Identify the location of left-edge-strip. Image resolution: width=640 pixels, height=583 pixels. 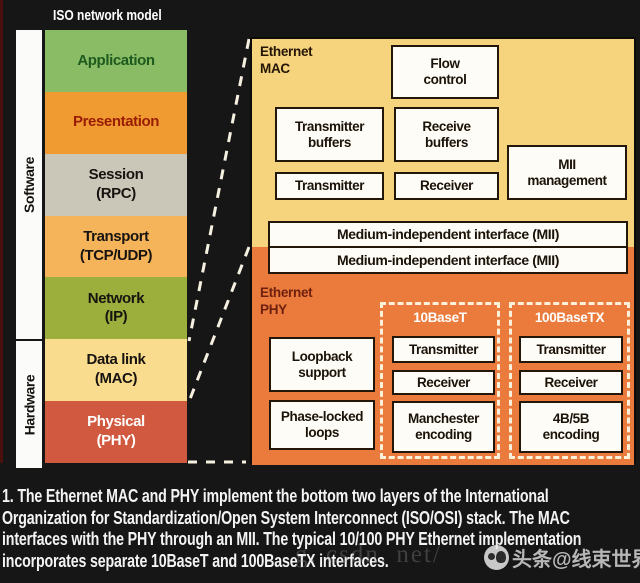
(1, 231).